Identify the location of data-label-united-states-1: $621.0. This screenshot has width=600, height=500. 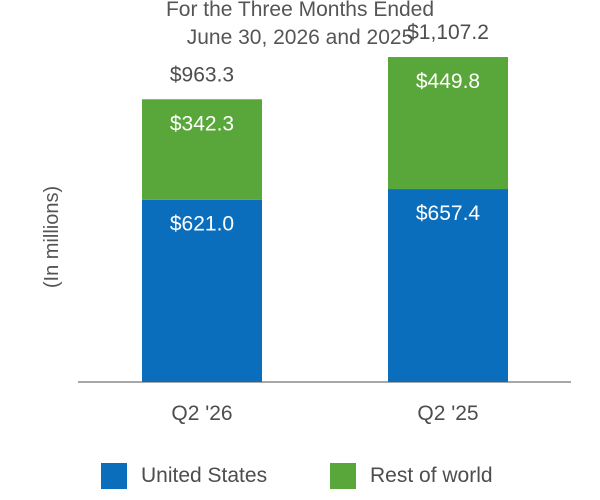
(202, 224).